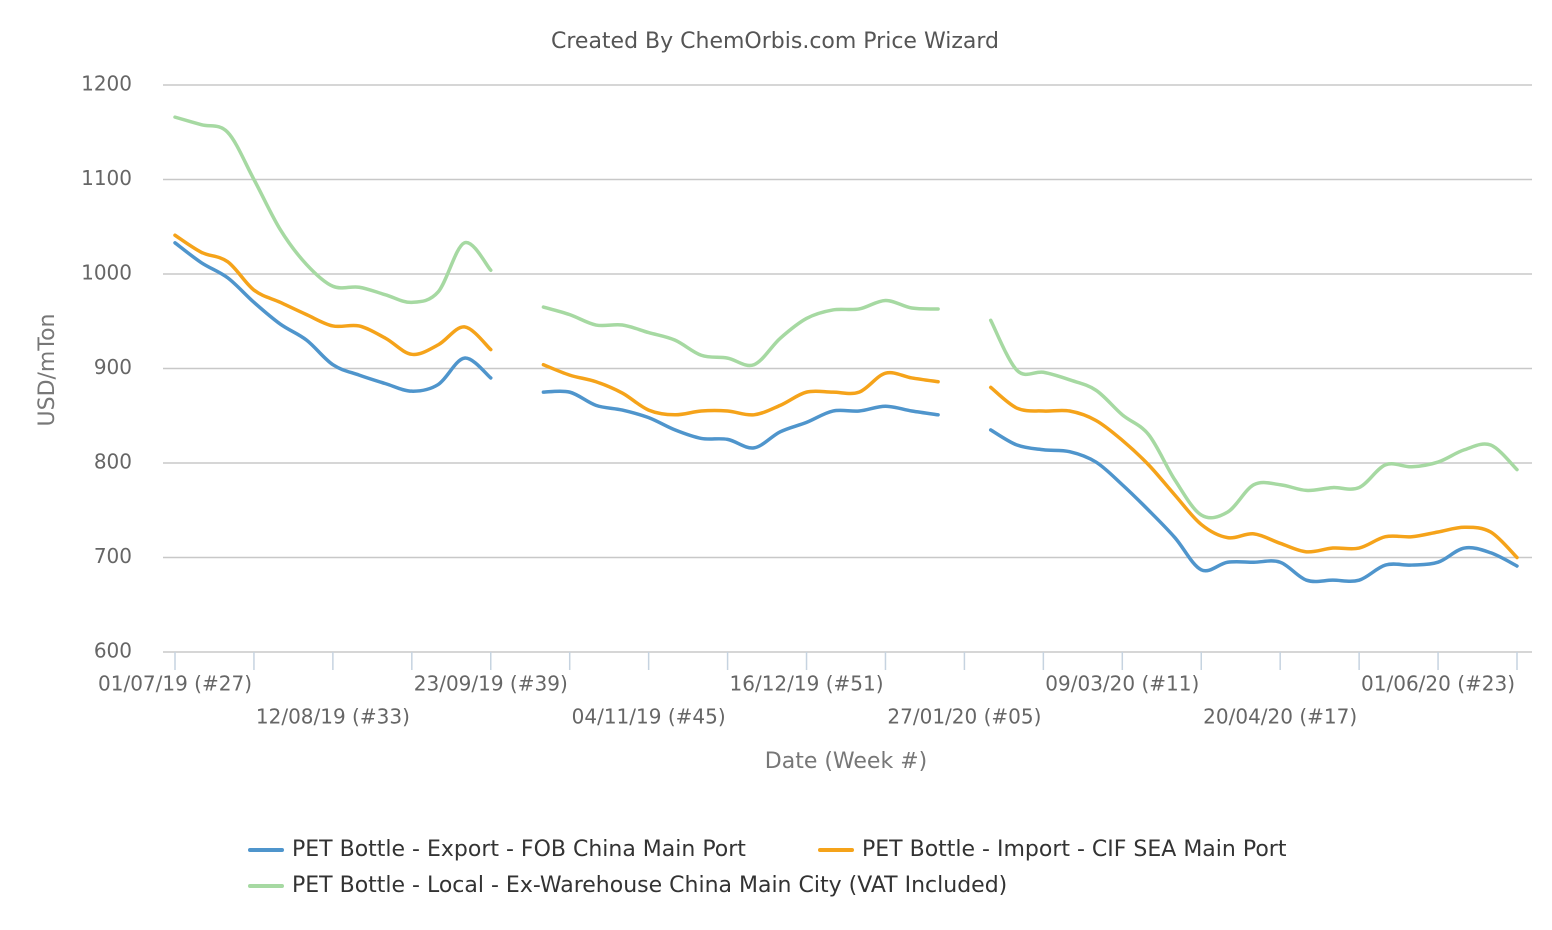 Image resolution: width=1552 pixels, height=930 pixels. Describe the element at coordinates (491, 684) in the screenshot. I see `x-tick-label: 23/09/19 (#39)` at that location.